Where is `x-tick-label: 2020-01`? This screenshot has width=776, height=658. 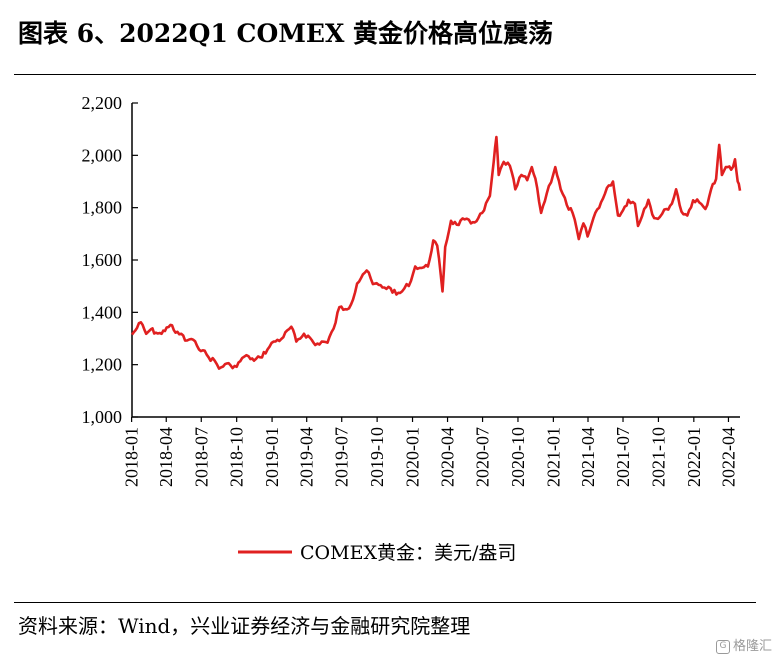
x-tick-label: 2020-01 is located at coordinates (413, 457).